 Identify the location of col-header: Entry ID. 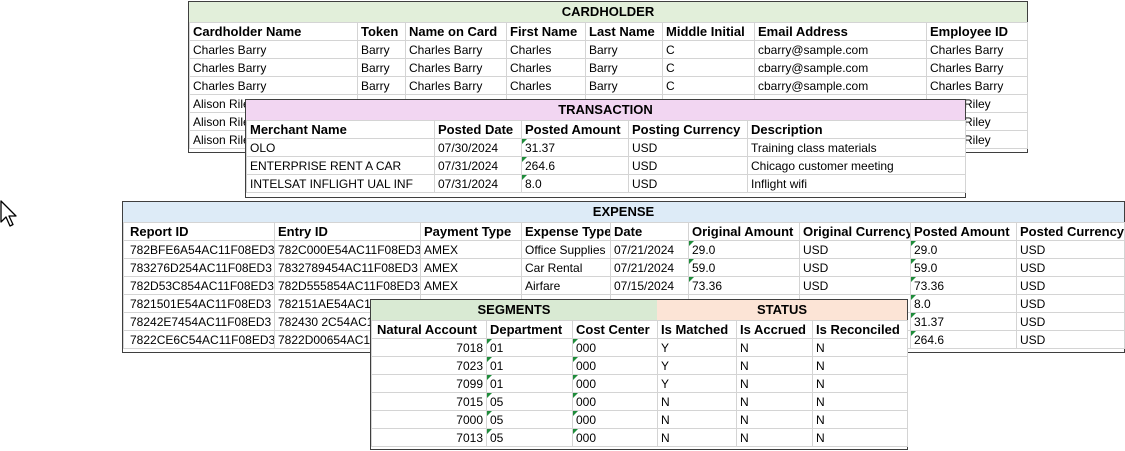
(347, 231).